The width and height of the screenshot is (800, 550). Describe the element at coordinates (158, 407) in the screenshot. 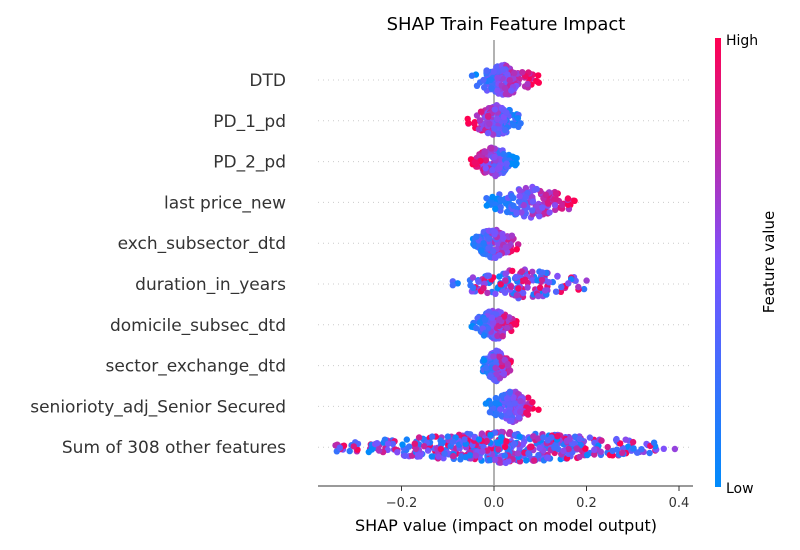

I see `feature-label: seniorioty_adj_Senior Secured` at that location.